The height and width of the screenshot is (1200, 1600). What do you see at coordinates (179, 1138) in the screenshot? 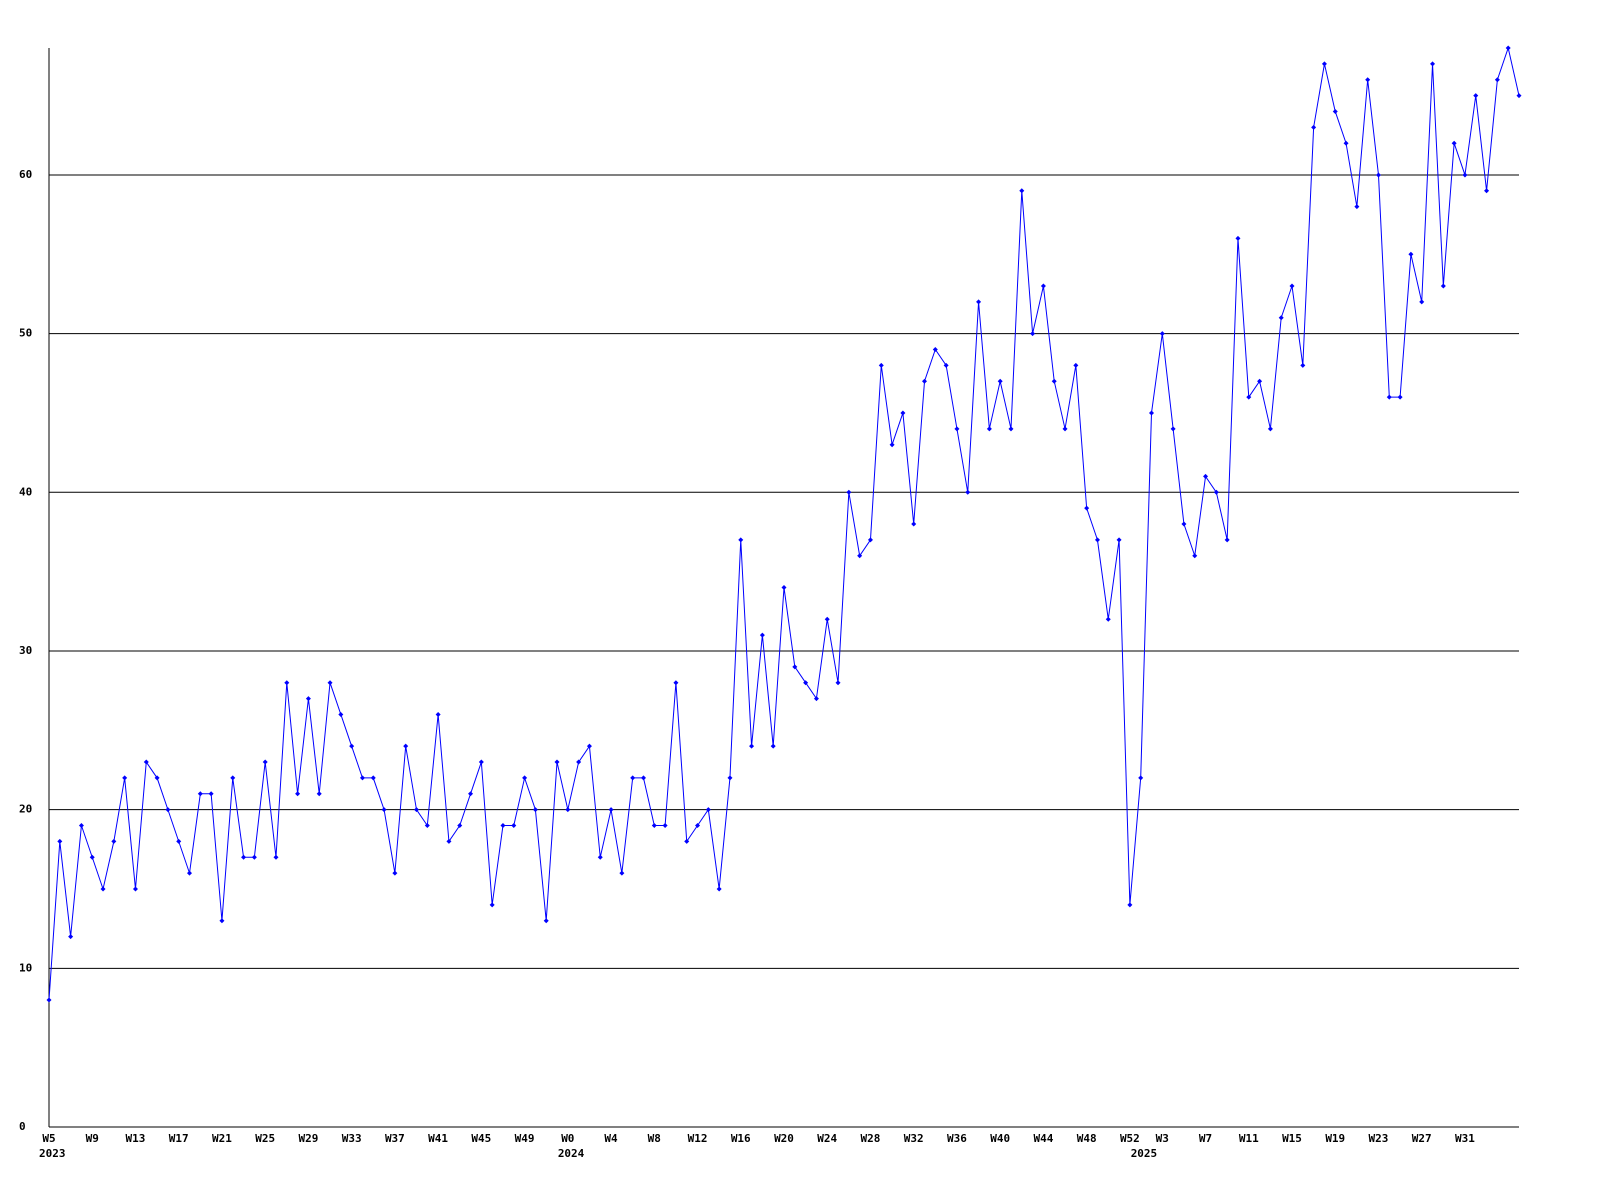
I see `x-tick-label: W17` at bounding box center [179, 1138].